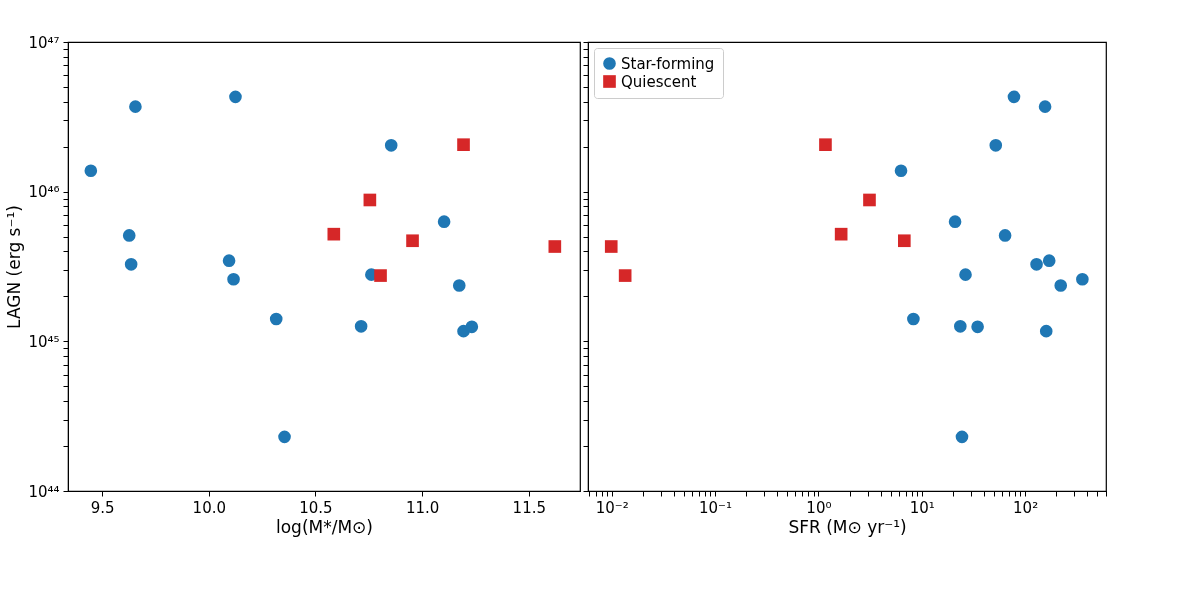  What do you see at coordinates (1026, 507) in the screenshot?
I see `x-tick-label: 10²` at bounding box center [1026, 507].